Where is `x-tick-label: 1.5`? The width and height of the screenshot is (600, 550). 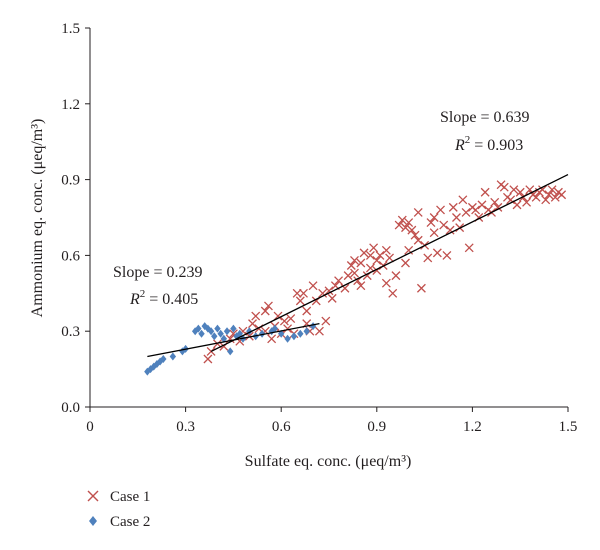 x-tick-label: 1.5 is located at coordinates (568, 427).